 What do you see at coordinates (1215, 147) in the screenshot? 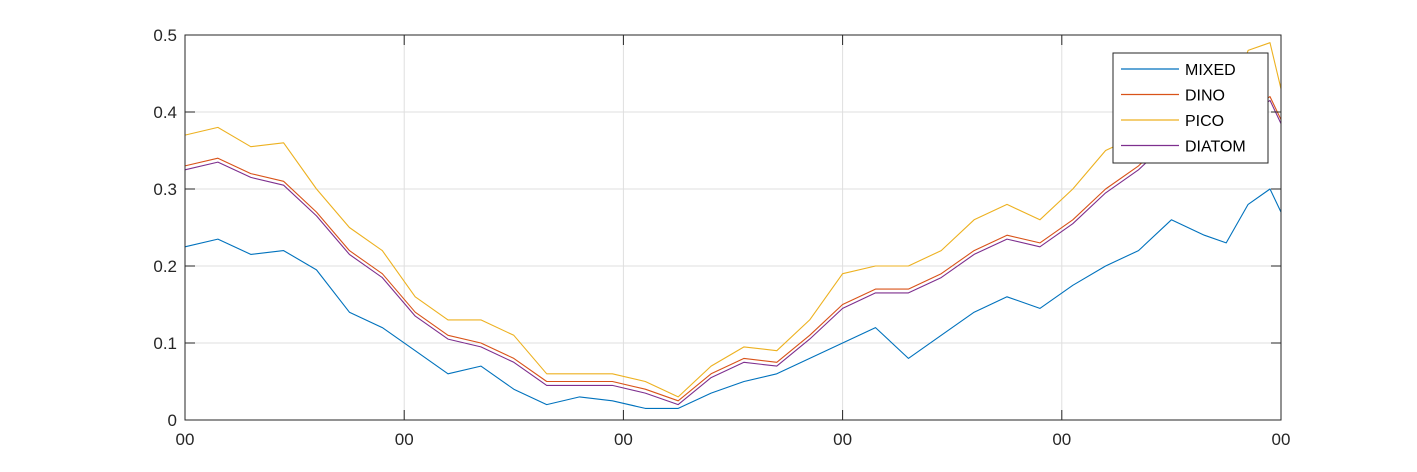
I see `legend-label: DIATOM` at bounding box center [1215, 147].